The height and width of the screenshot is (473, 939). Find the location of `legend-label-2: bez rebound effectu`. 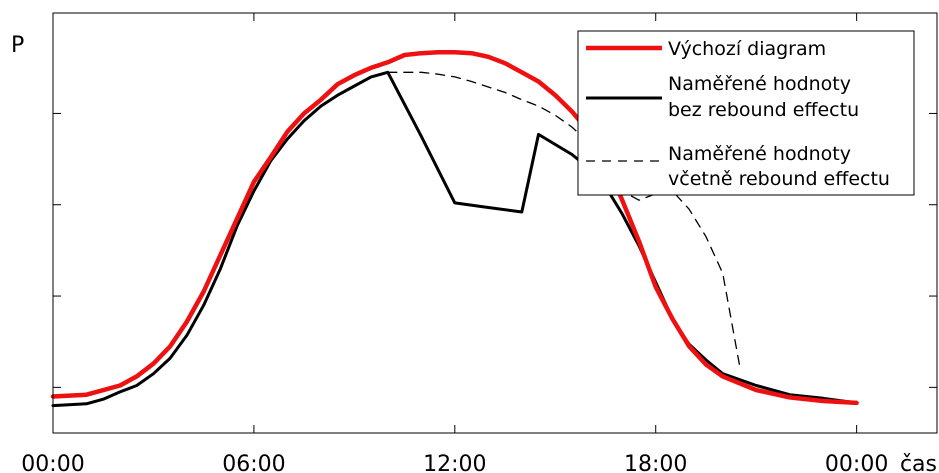

legend-label-2: bez rebound effectu is located at coordinates (763, 110).